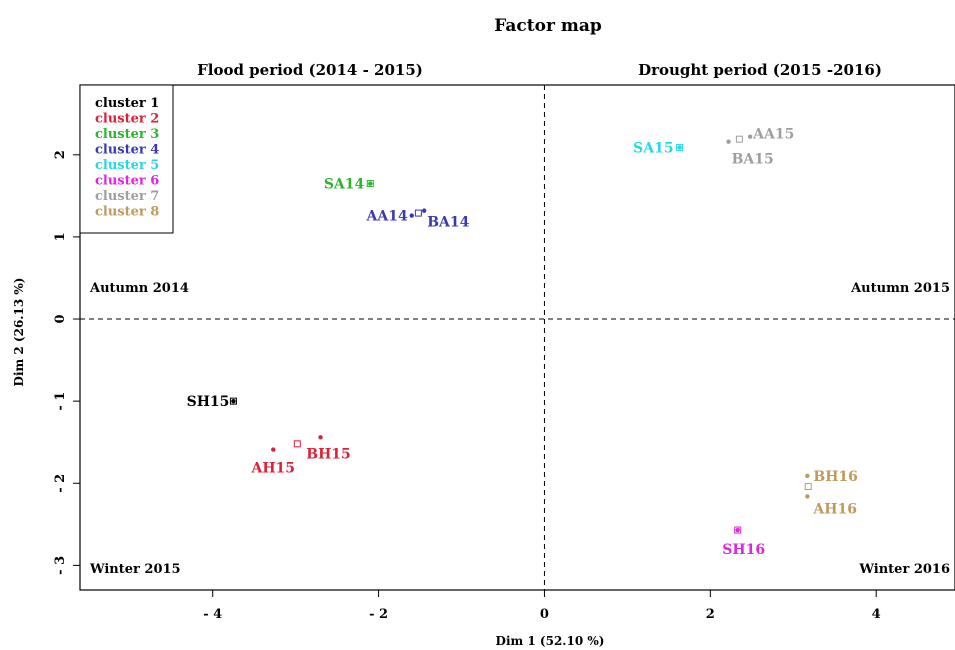 Image resolution: width=955 pixels, height=650 pixels. Describe the element at coordinates (743, 550) in the screenshot. I see `point-label: SH16` at that location.